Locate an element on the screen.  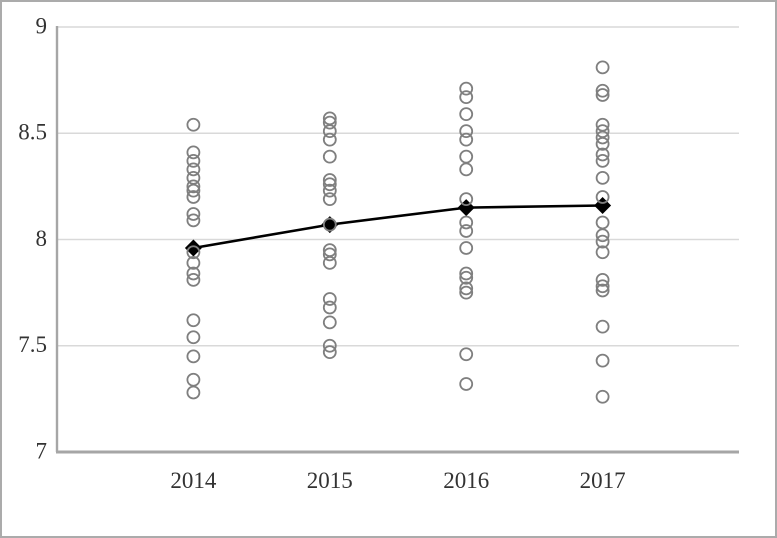
y-tick-label: 7.5 is located at coordinates (32, 344).